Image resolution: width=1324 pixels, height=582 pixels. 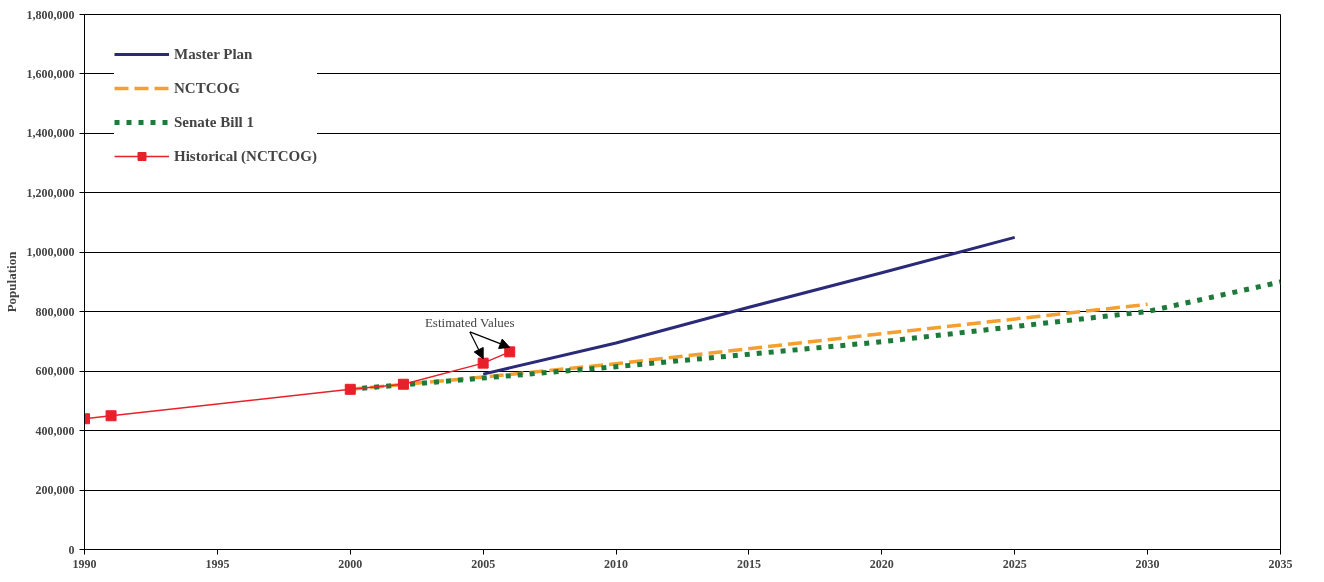 I want to click on x-tick-label: 1995, so click(x=217, y=563).